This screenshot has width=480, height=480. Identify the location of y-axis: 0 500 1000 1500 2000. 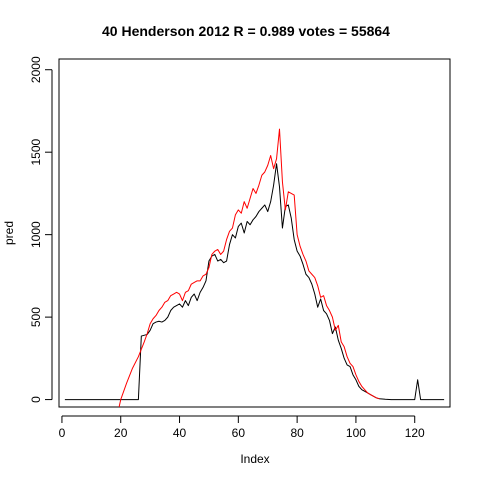
(41, 229).